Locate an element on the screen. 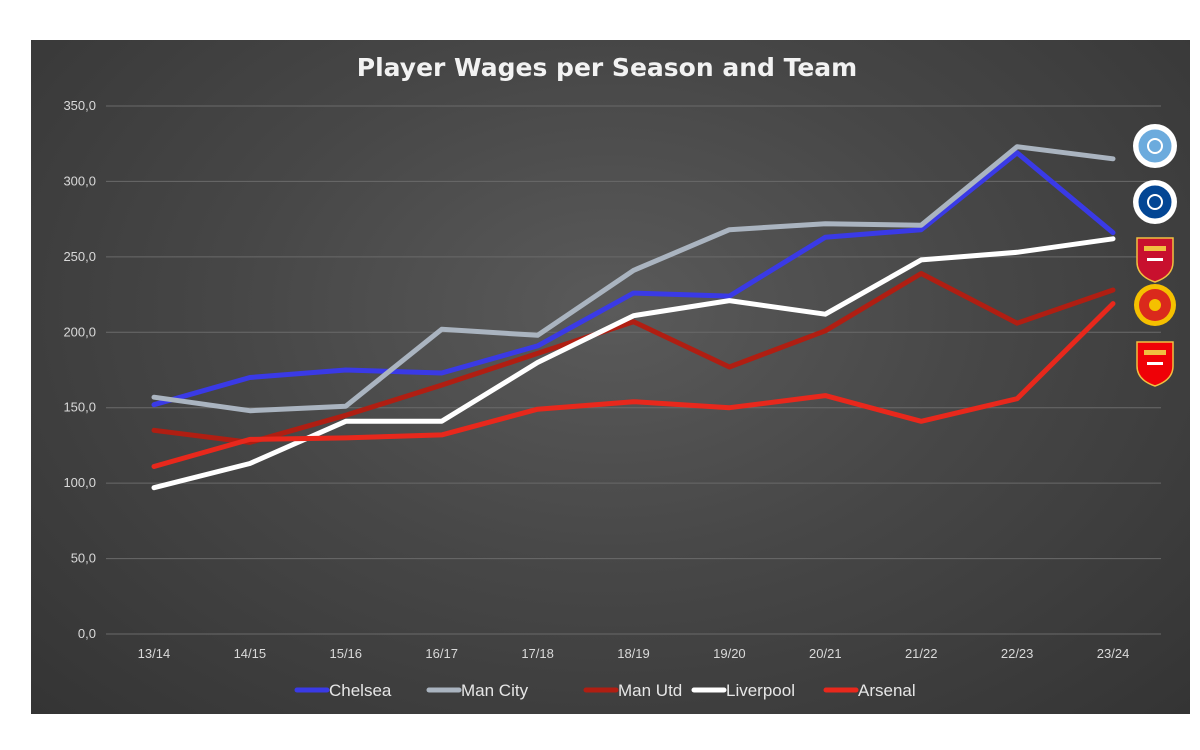 The width and height of the screenshot is (1200, 750). x-tick-label: 22/23 is located at coordinates (1017, 653).